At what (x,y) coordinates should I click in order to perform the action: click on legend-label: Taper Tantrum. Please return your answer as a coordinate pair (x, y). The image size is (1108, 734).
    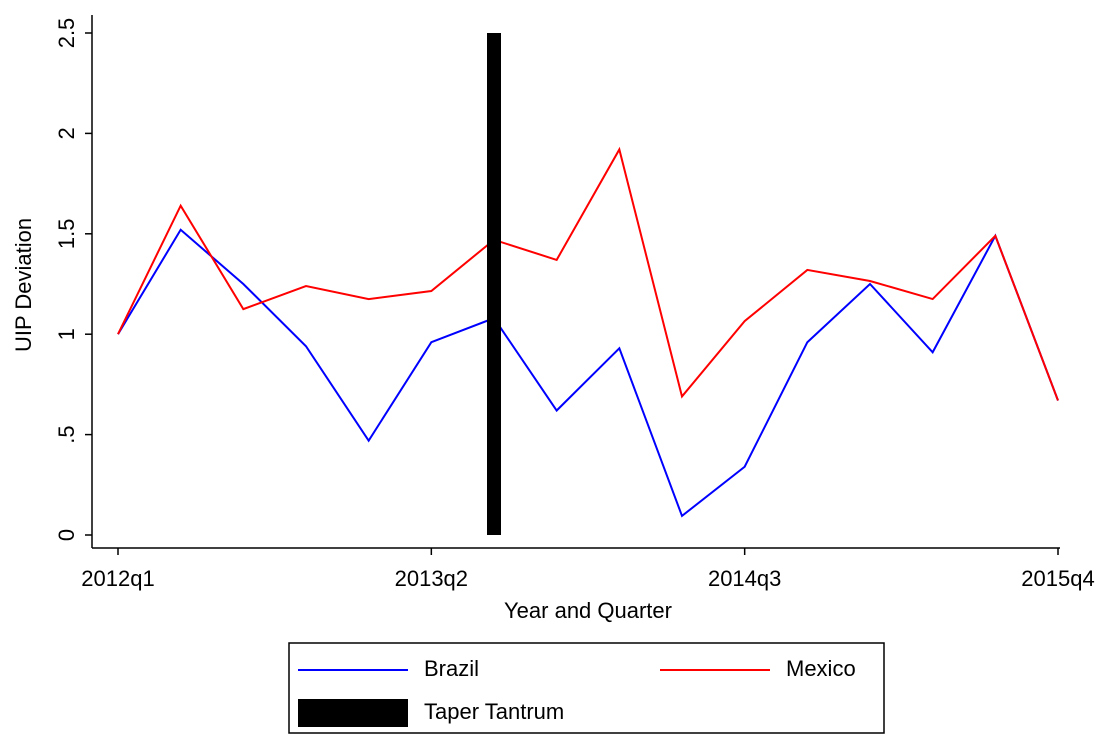
    Looking at the image, I should click on (494, 711).